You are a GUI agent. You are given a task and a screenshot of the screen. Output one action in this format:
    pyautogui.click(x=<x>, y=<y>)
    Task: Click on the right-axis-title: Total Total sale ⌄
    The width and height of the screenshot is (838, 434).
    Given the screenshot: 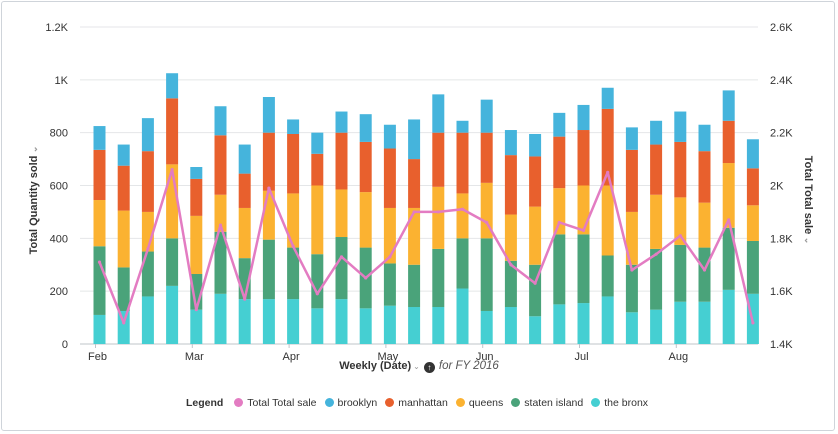 What is the action you would take?
    pyautogui.click(x=808, y=200)
    